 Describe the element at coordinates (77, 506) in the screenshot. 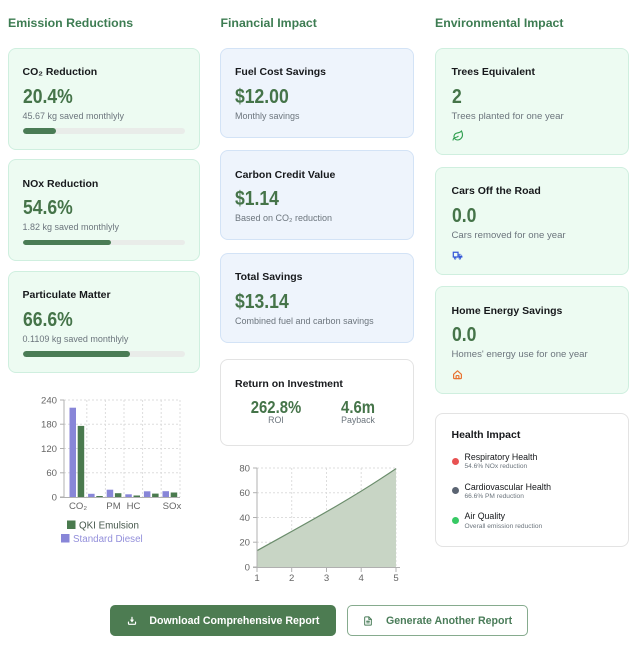

I see `svg-text: CO₂` at that location.